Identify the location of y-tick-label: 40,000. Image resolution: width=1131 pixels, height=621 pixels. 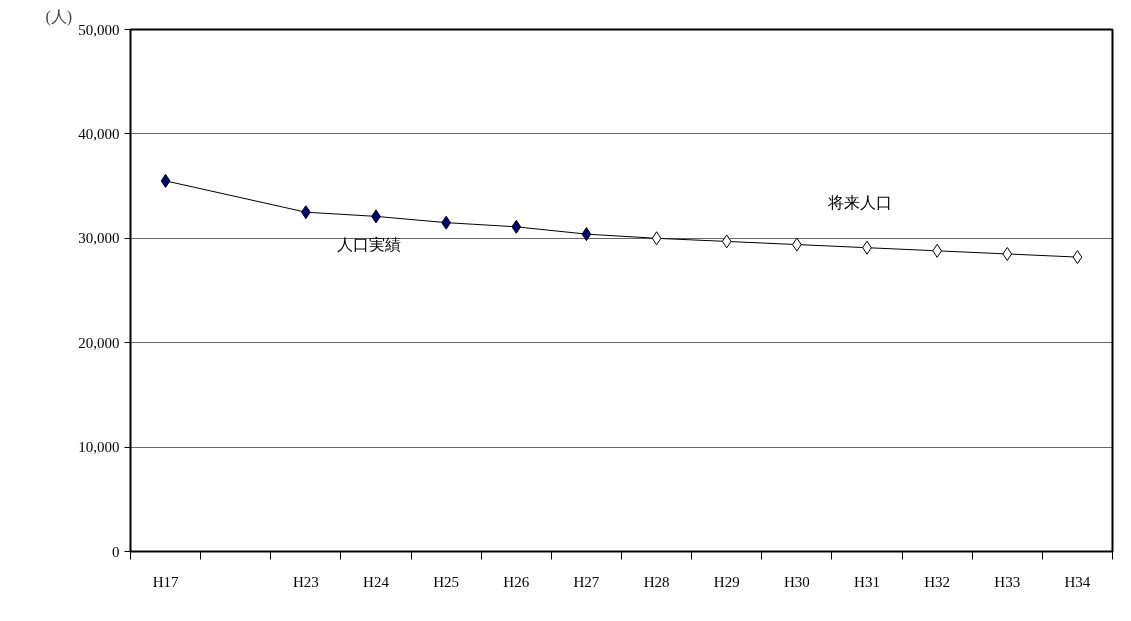
(99, 133).